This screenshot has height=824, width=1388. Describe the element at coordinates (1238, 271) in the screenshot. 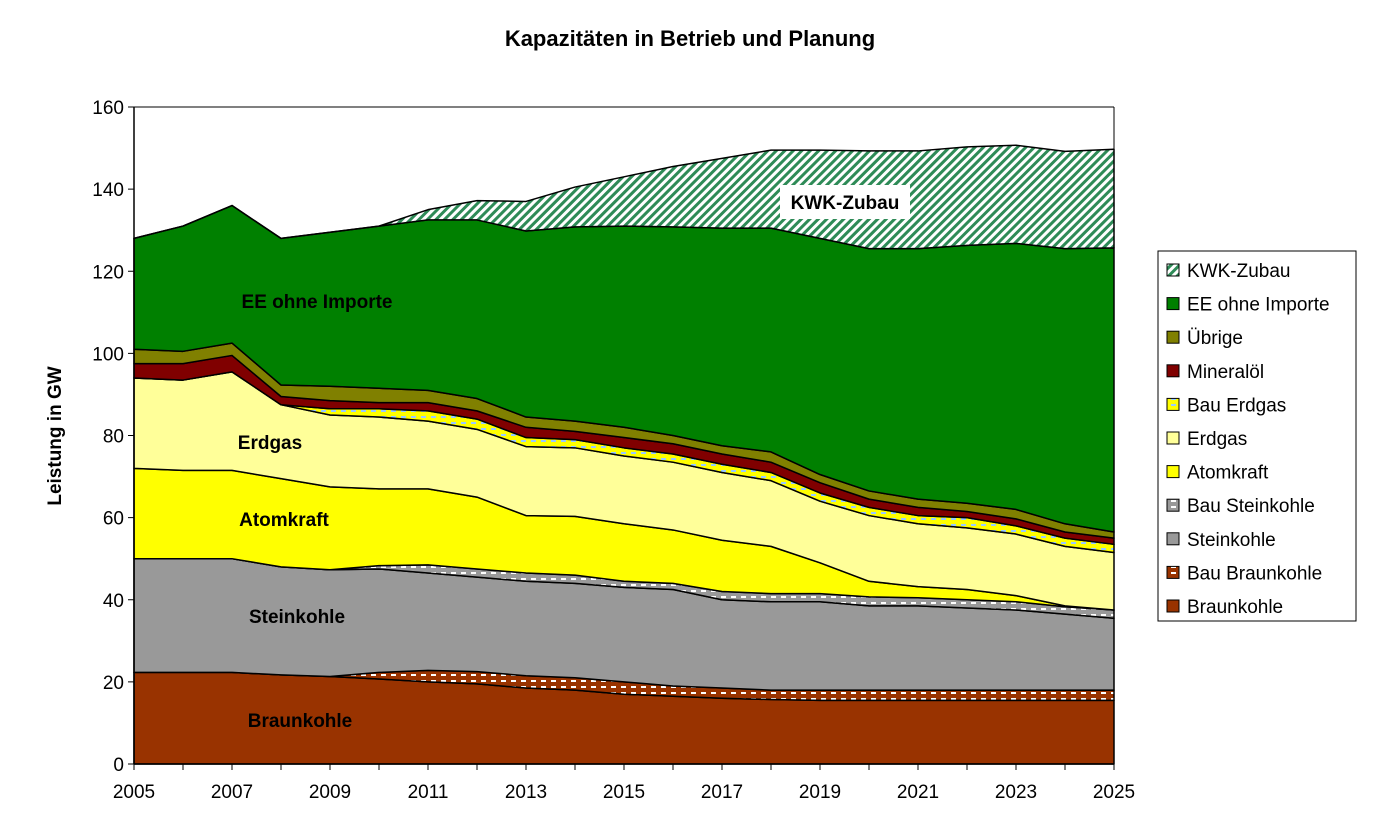

I see `legend-label: KWK-Zubau` at that location.